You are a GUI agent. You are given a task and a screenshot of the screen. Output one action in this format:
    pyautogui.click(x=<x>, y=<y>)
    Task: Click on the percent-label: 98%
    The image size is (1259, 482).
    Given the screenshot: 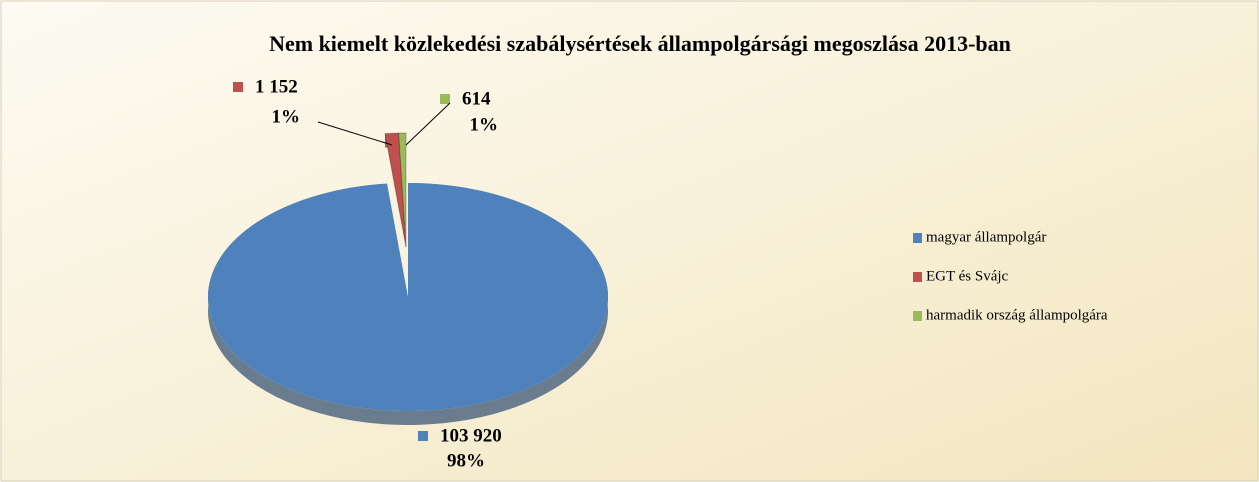 What is the action you would take?
    pyautogui.click(x=466, y=460)
    